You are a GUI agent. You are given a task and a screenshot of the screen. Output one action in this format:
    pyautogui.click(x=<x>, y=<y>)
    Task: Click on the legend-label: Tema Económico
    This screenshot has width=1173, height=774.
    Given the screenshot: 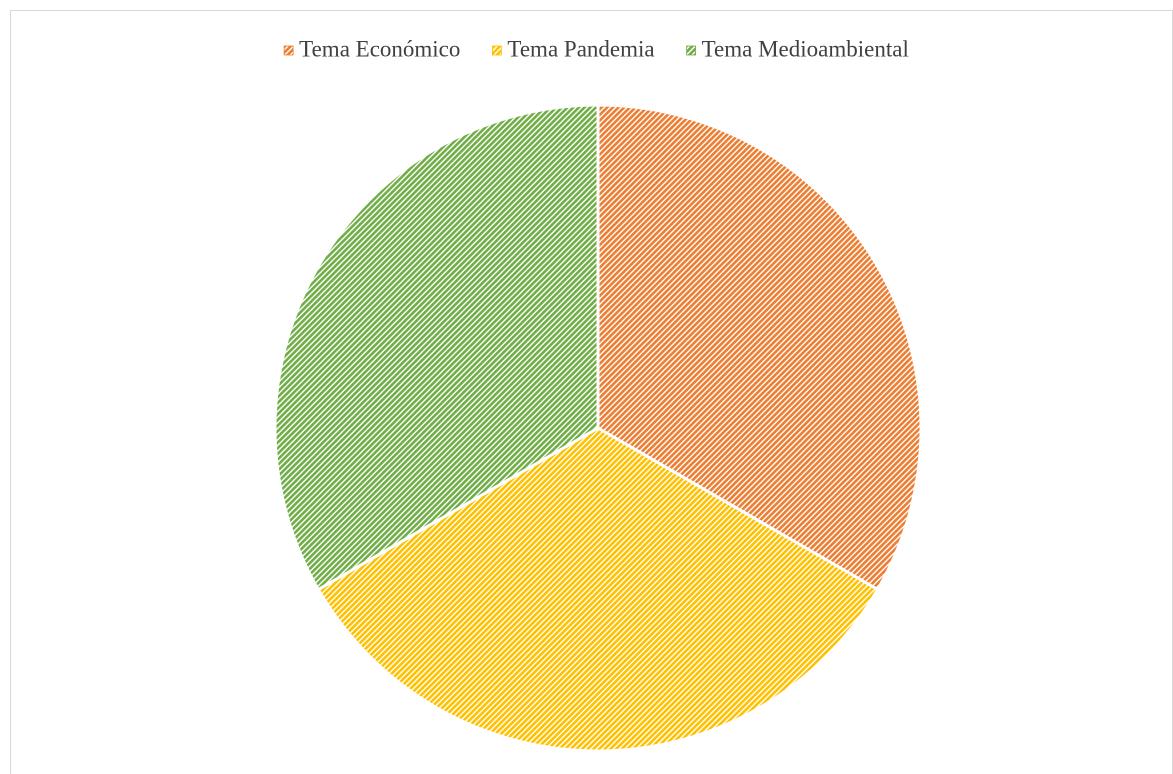 What is the action you would take?
    pyautogui.click(x=379, y=48)
    